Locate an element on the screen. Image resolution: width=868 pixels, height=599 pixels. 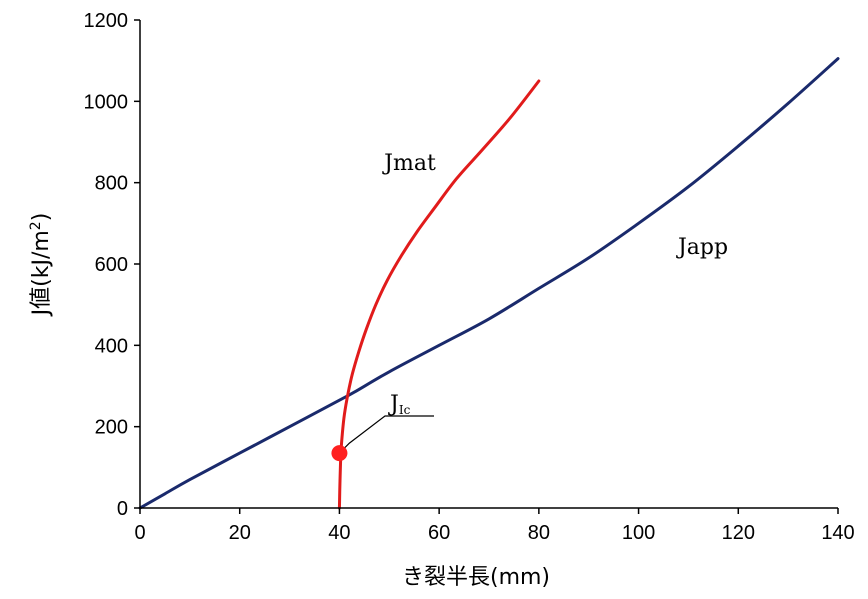
y-axis-label-main: J値(kJ/m is located at coordinates (41, 273).